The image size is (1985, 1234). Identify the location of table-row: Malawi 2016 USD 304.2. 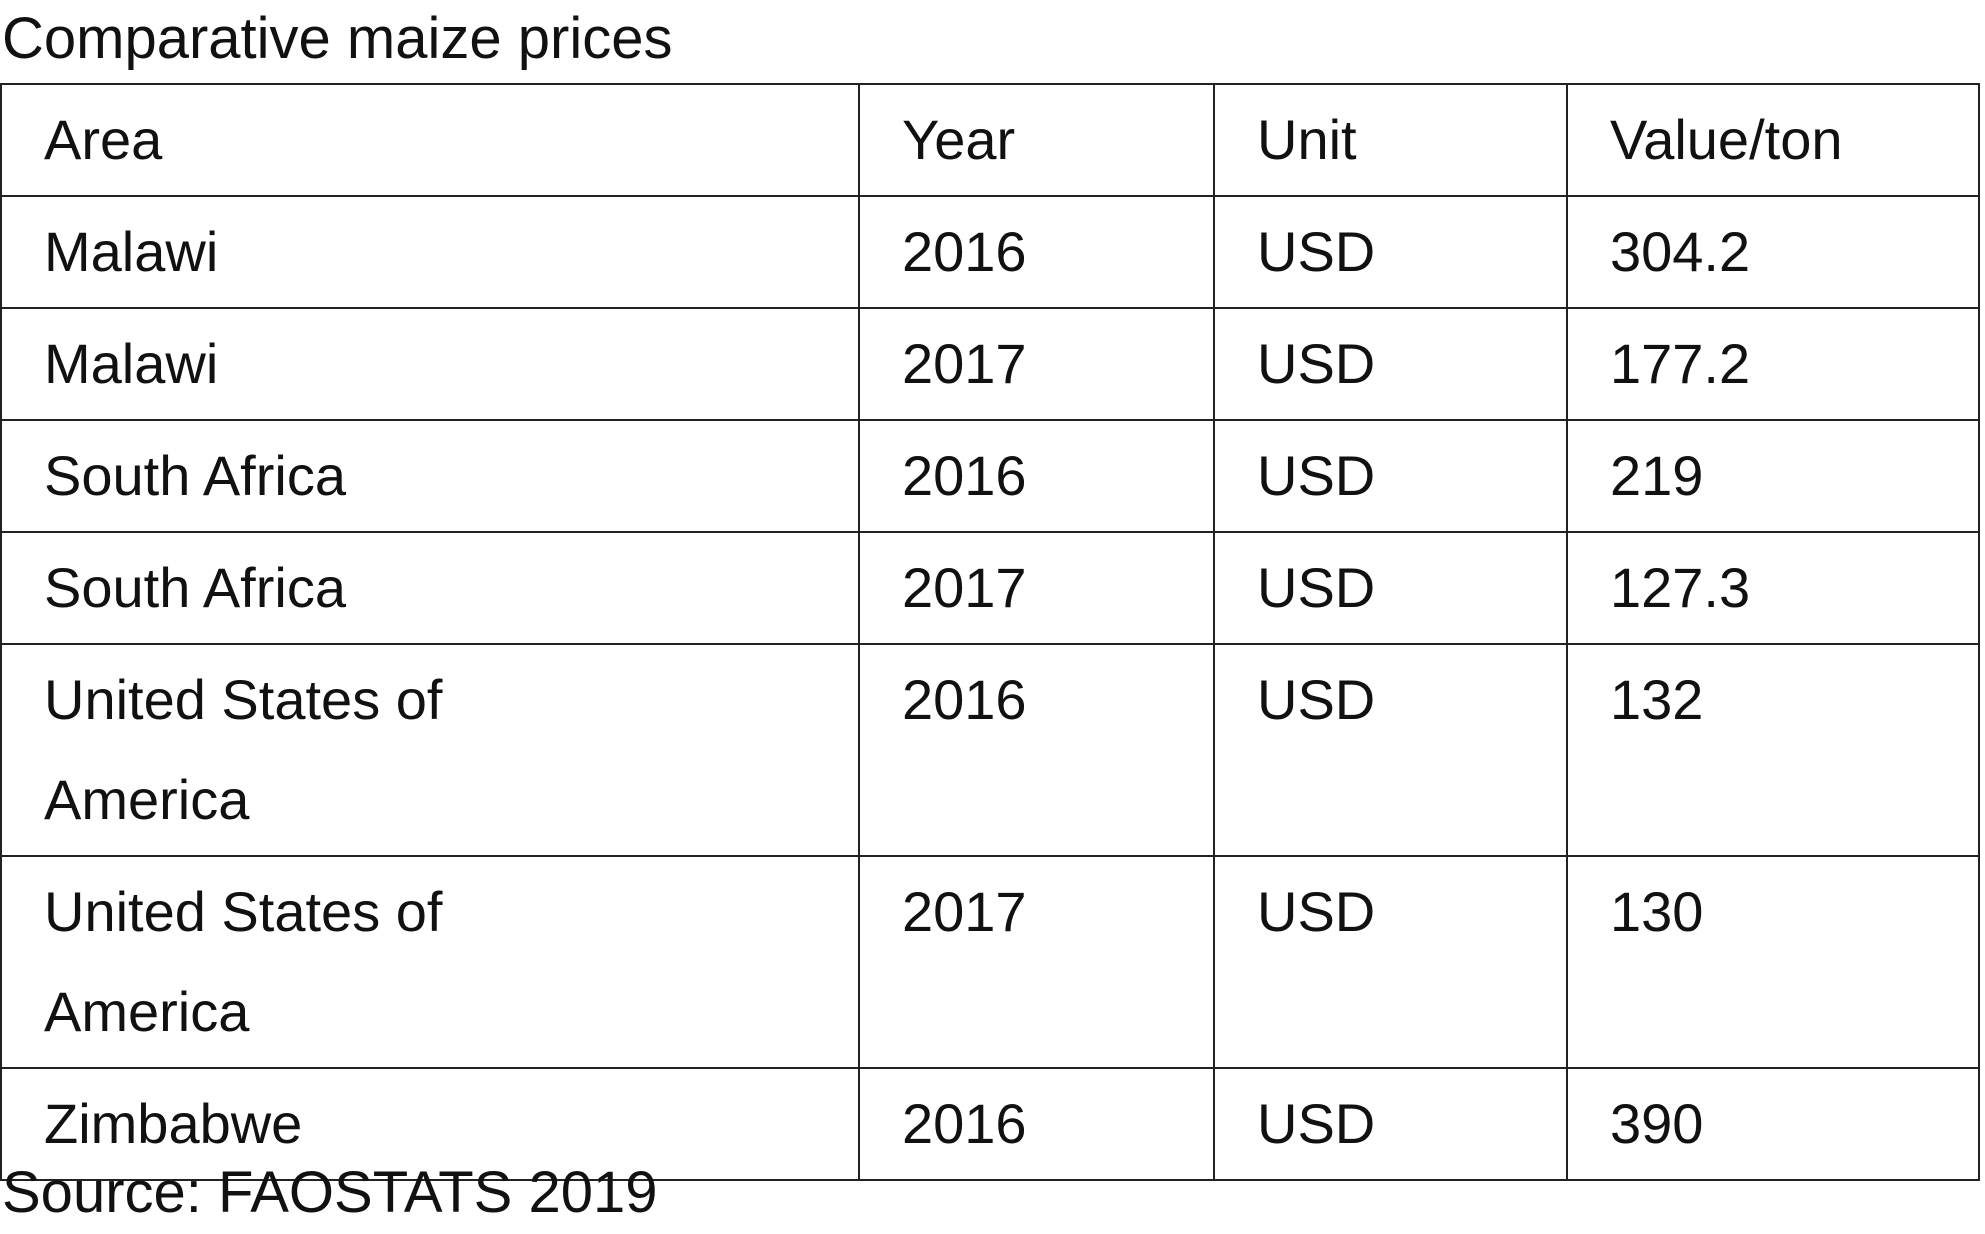
(990, 252).